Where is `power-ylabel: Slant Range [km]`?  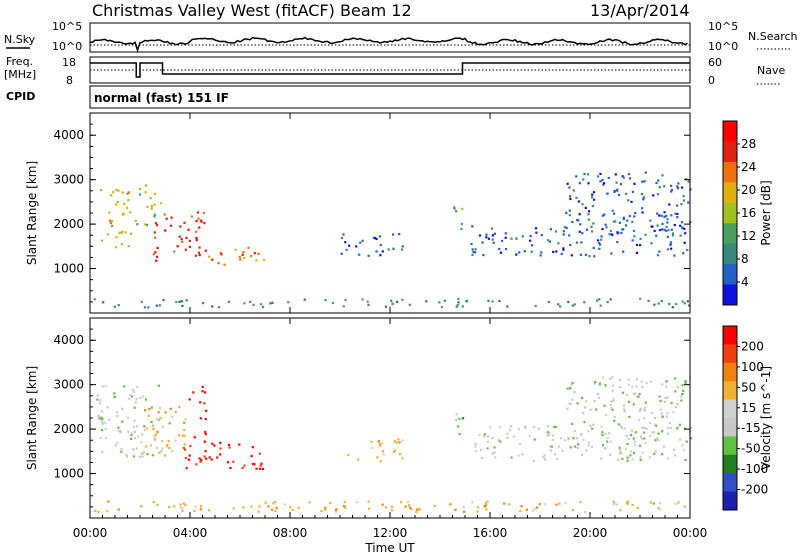
power-ylabel: Slant Range [km] is located at coordinates (32, 213).